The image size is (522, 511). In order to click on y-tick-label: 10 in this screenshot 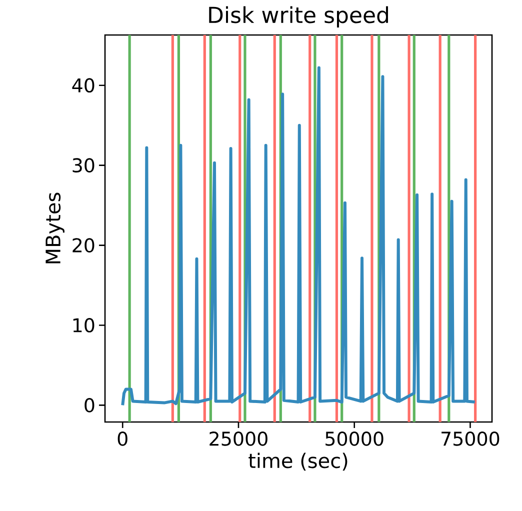, I will do `click(83, 325)`.